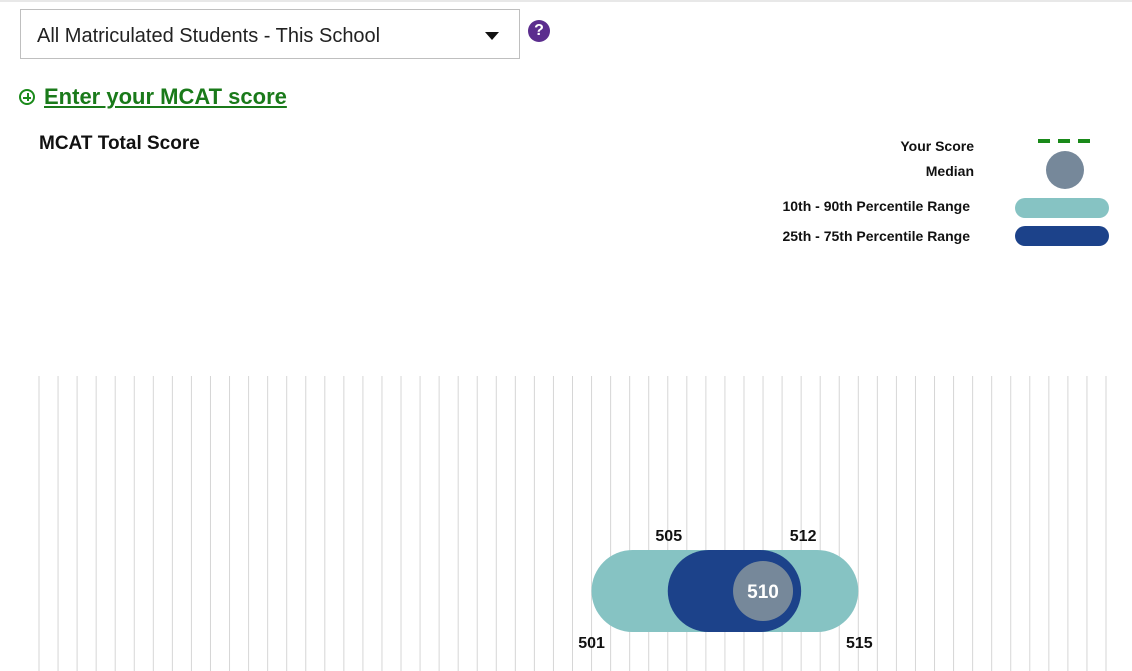  I want to click on chevron-down-icon, so click(492, 36).